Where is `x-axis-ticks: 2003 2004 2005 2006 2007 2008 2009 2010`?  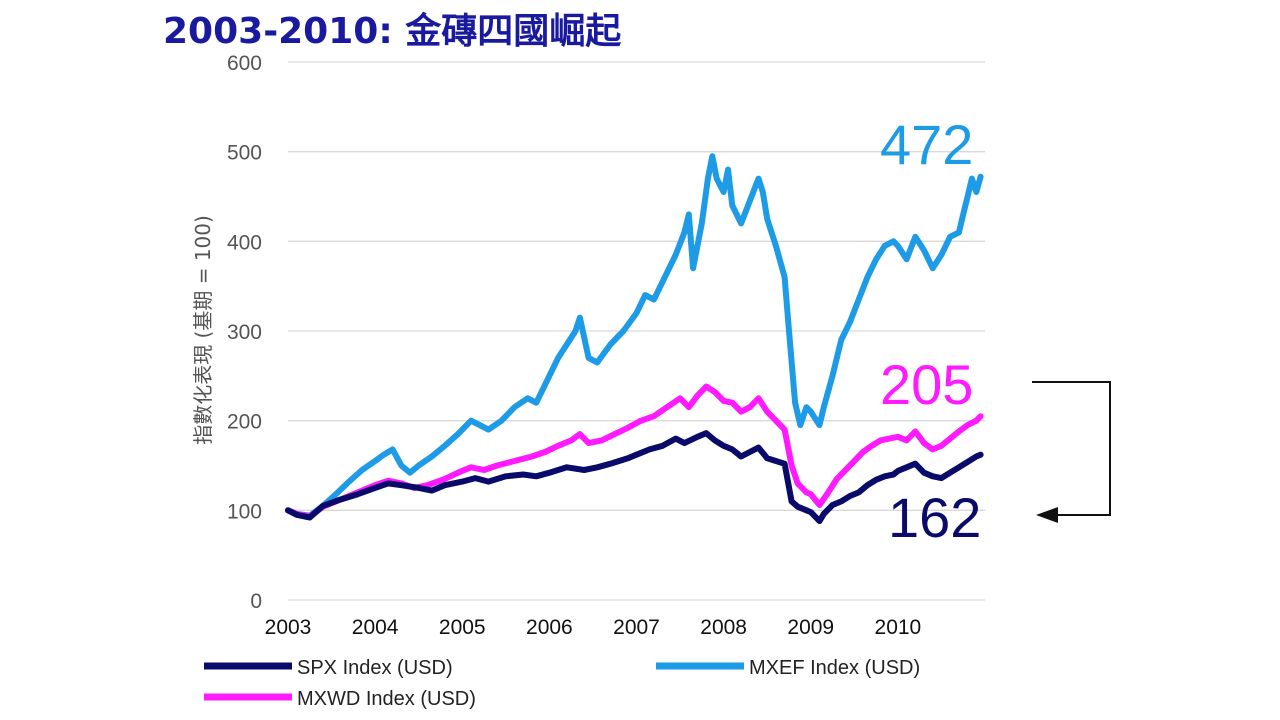
x-axis-ticks: 2003 2004 2005 2006 2007 2008 2009 2010 is located at coordinates (593, 627).